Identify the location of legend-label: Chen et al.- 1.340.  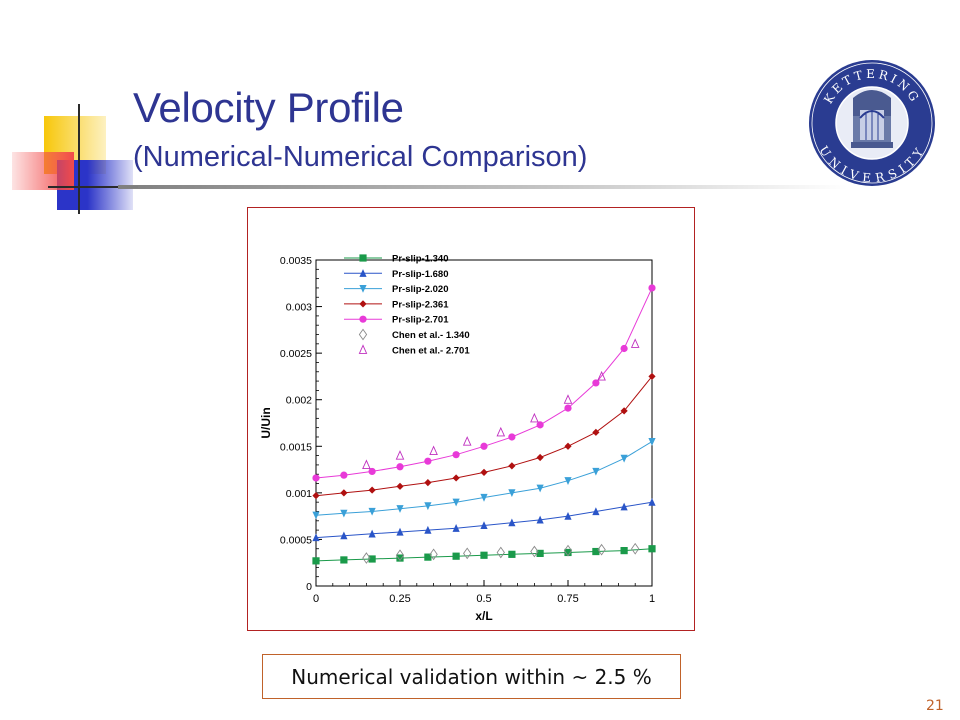
(431, 335).